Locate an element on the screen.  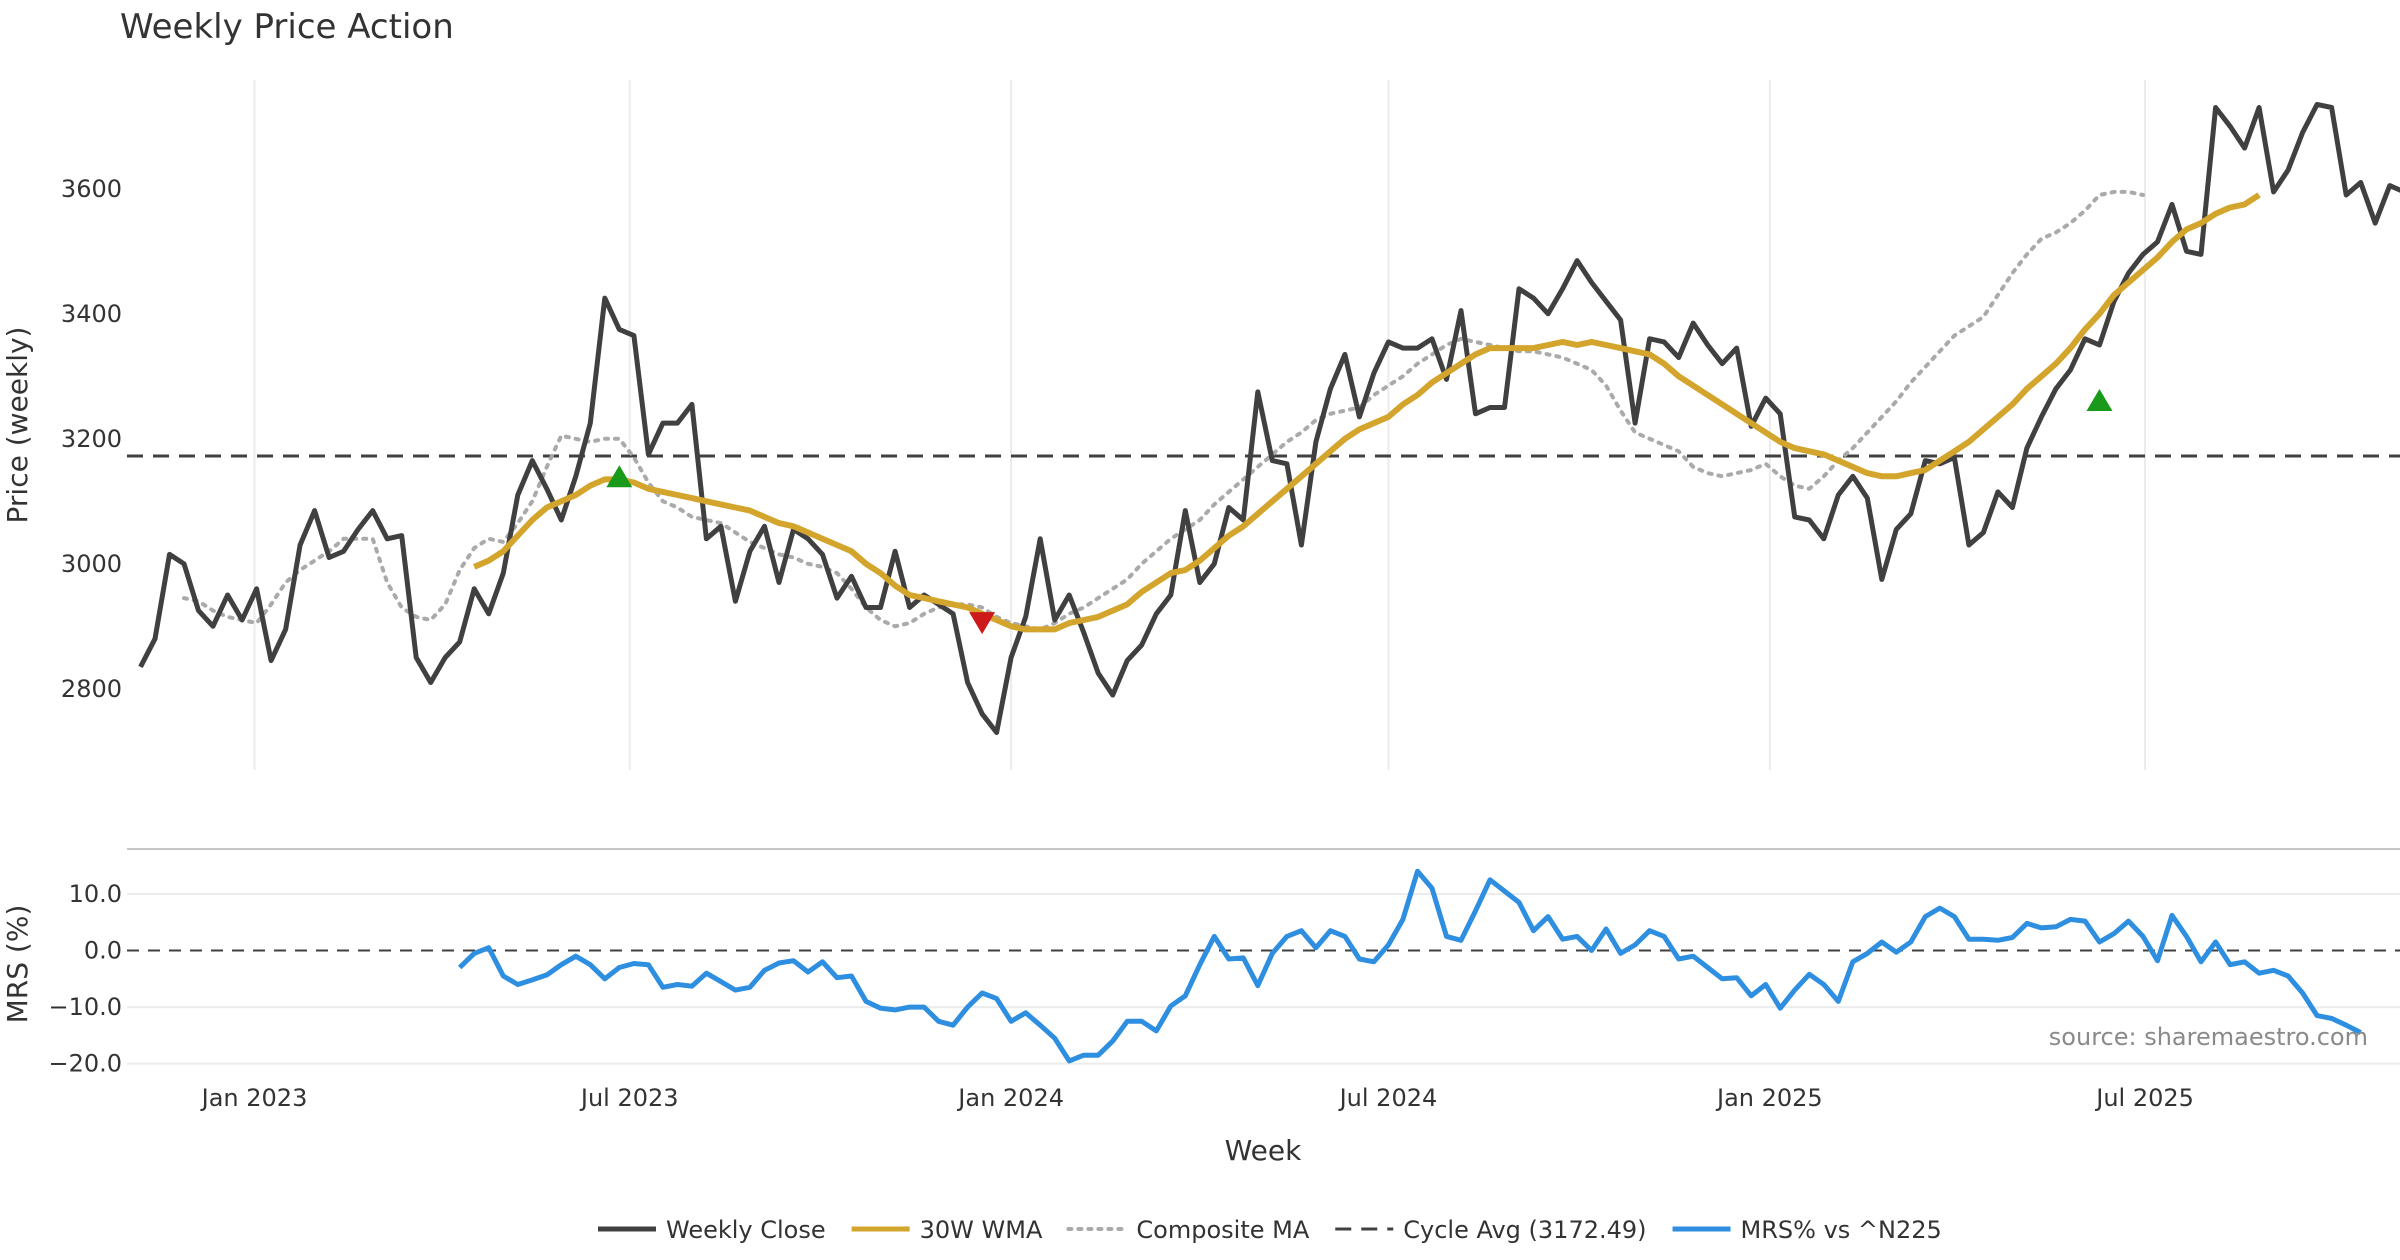
legend-label: Cycle Avg (3172.49) is located at coordinates (1524, 1230).